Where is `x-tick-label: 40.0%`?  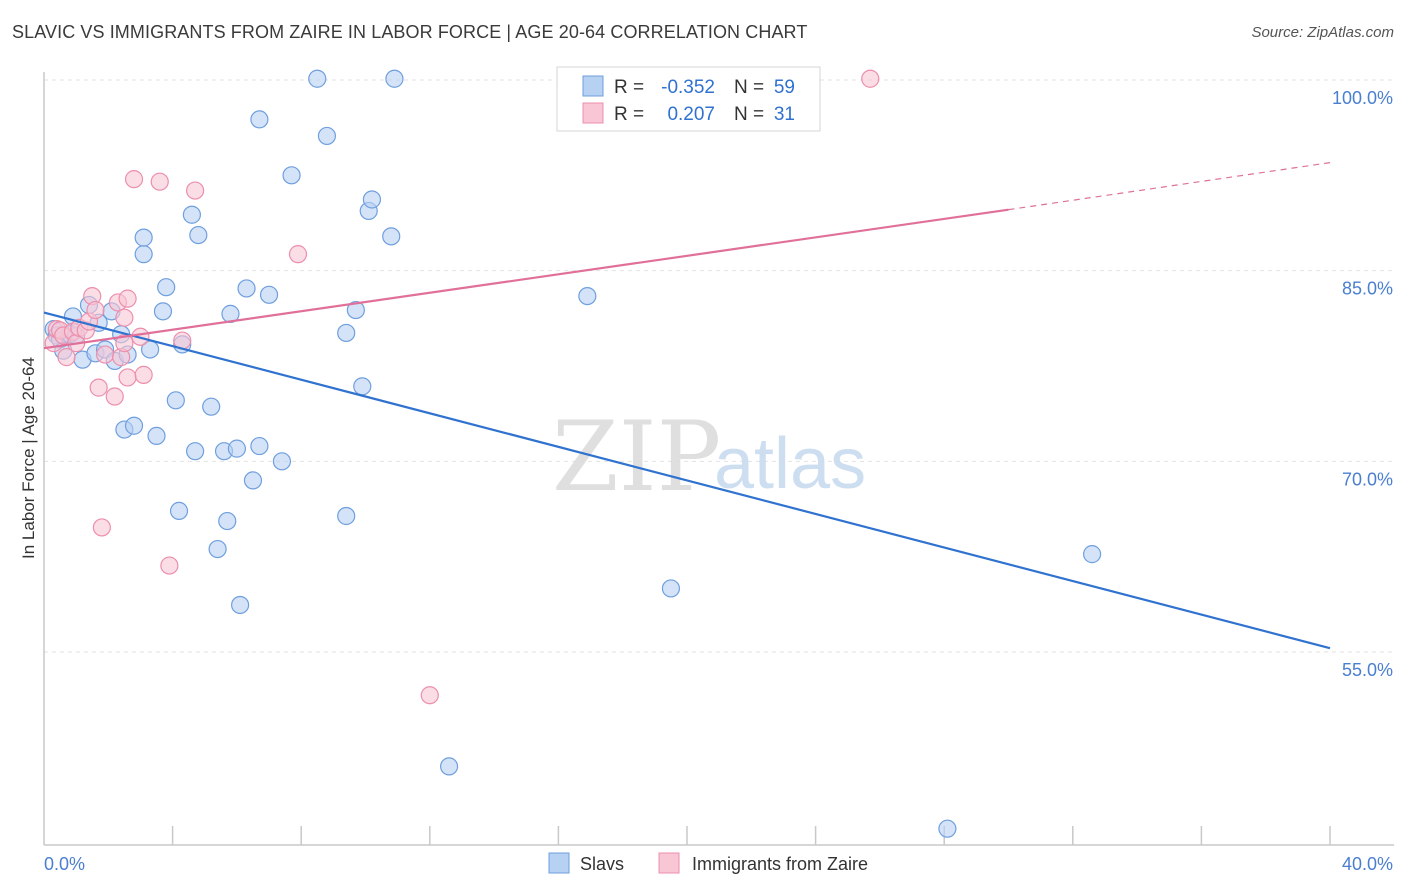 x-tick-label: 40.0% is located at coordinates (1367, 864).